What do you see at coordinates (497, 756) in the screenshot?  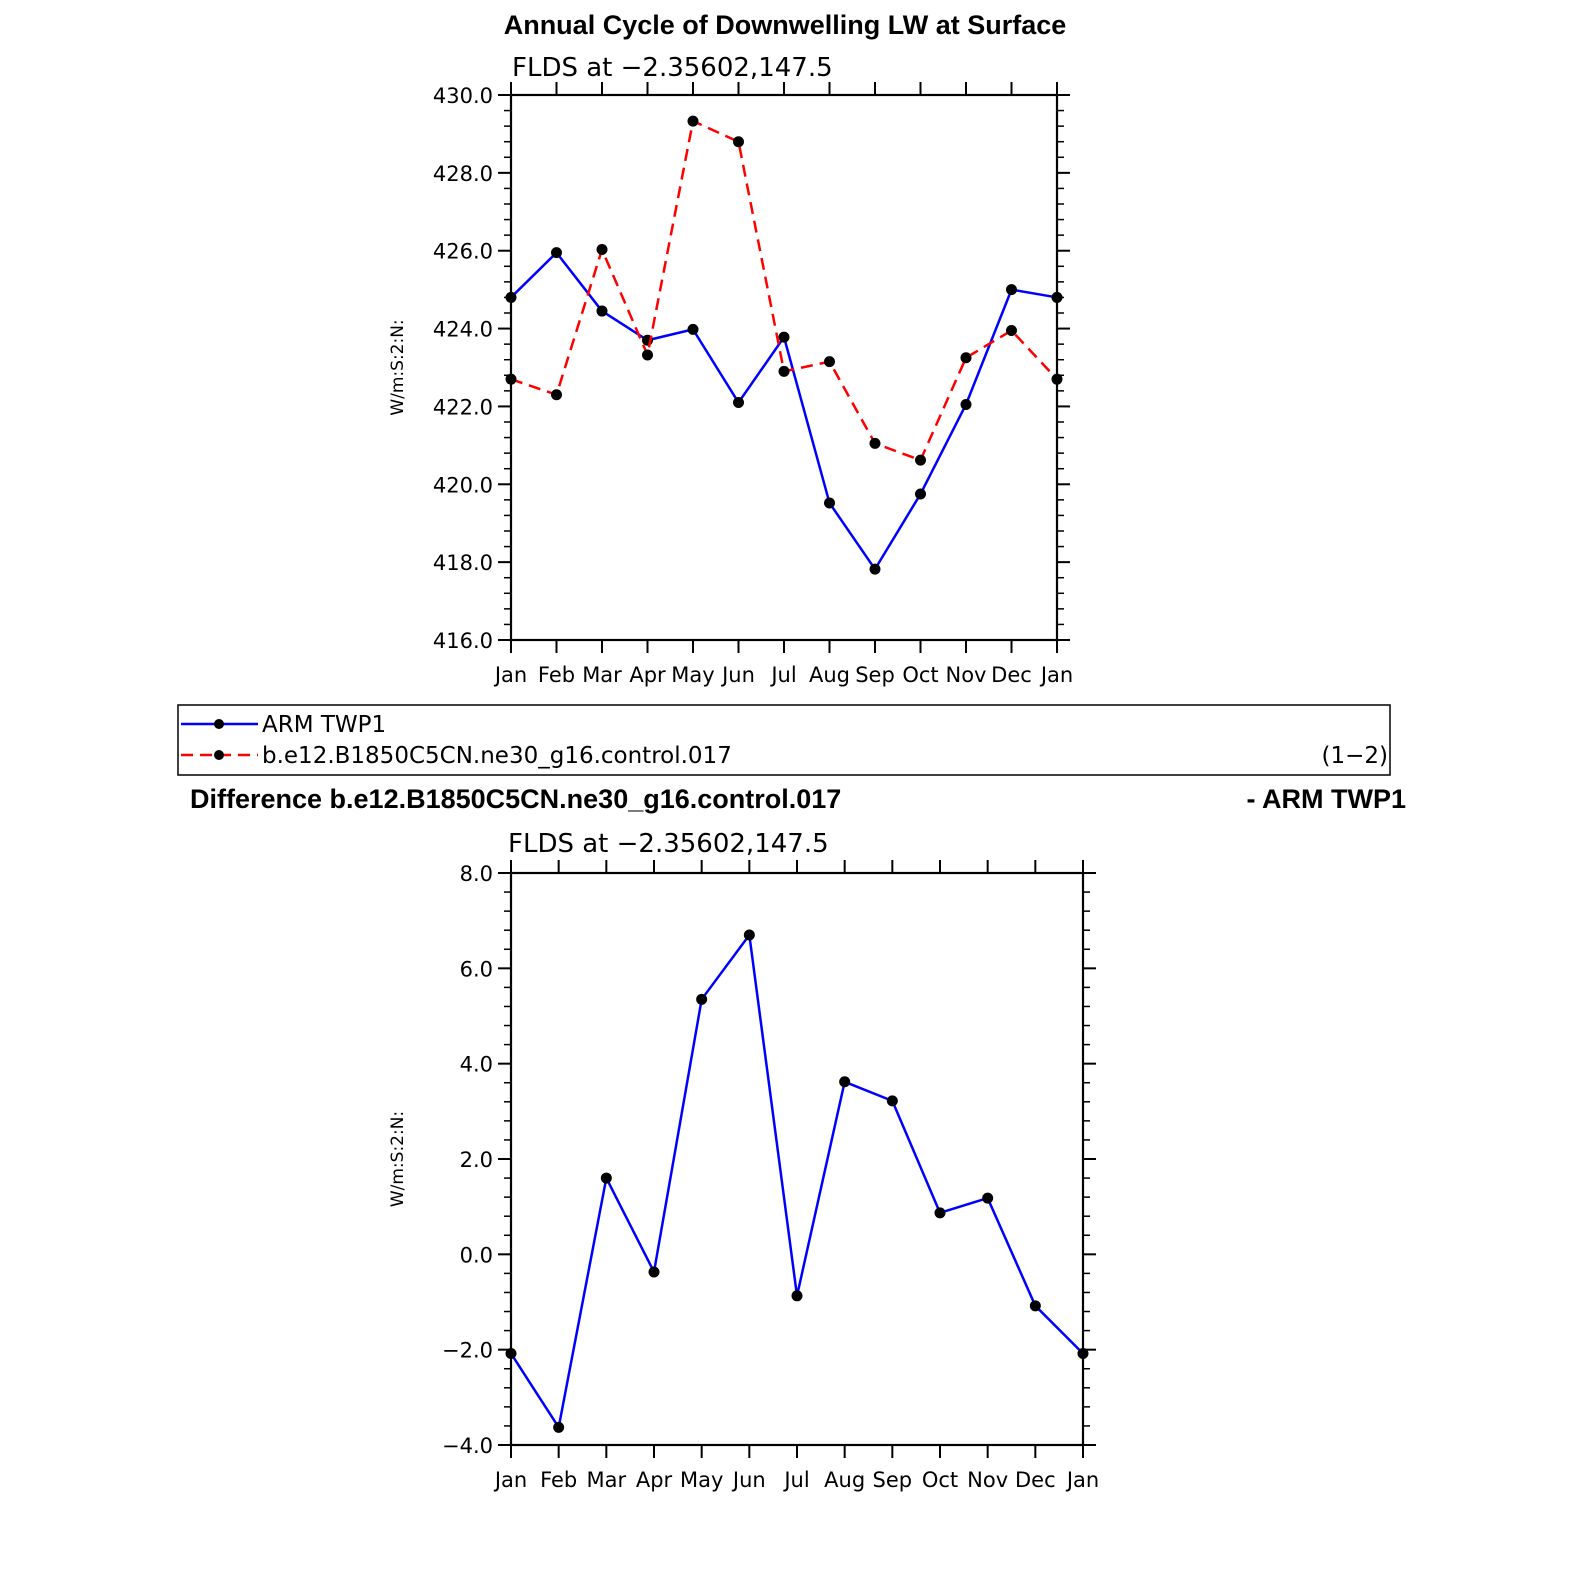 I see `legend-label-model: b.e12.B1850C5CN.ne30_g16.control.017` at bounding box center [497, 756].